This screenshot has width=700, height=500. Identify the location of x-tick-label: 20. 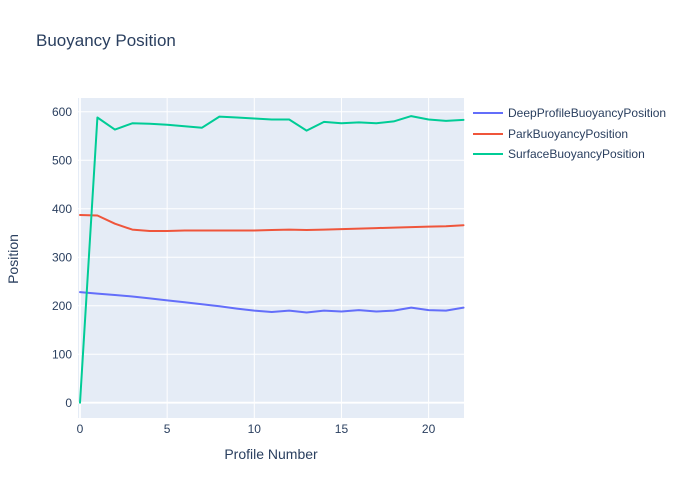
(429, 429).